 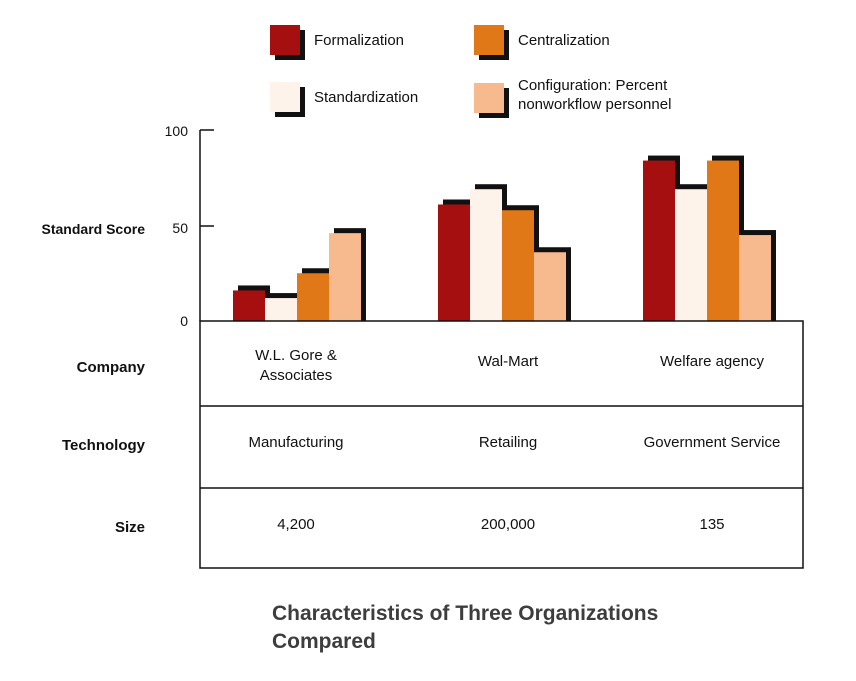 What do you see at coordinates (508, 524) in the screenshot?
I see `cell-size-walmart: 200,000` at bounding box center [508, 524].